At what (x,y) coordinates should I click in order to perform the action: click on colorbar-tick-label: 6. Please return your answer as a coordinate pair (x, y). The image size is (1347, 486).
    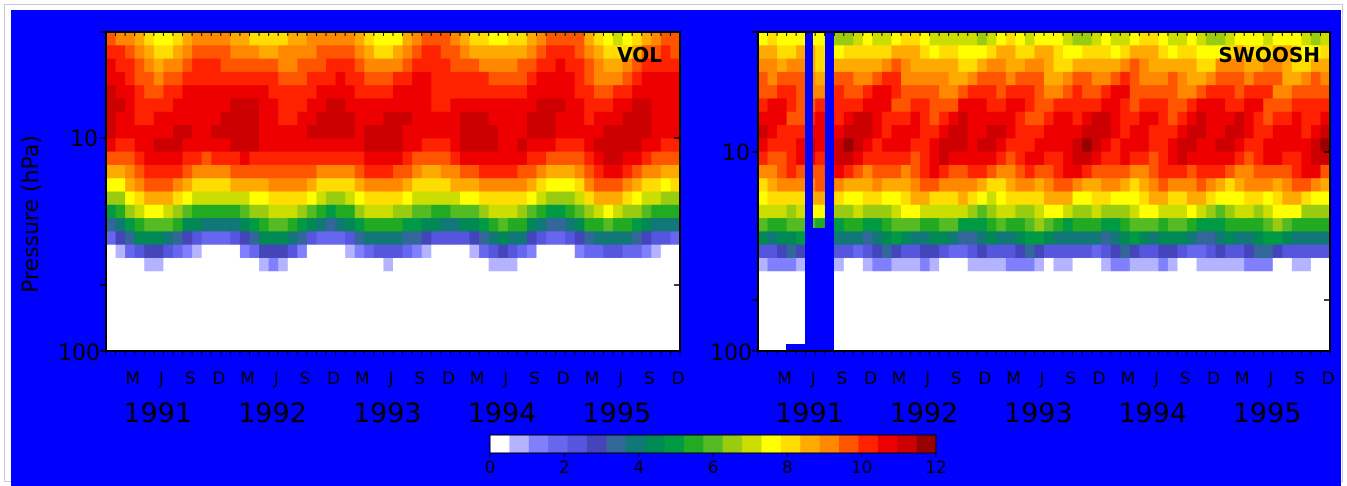
    Looking at the image, I should click on (713, 468).